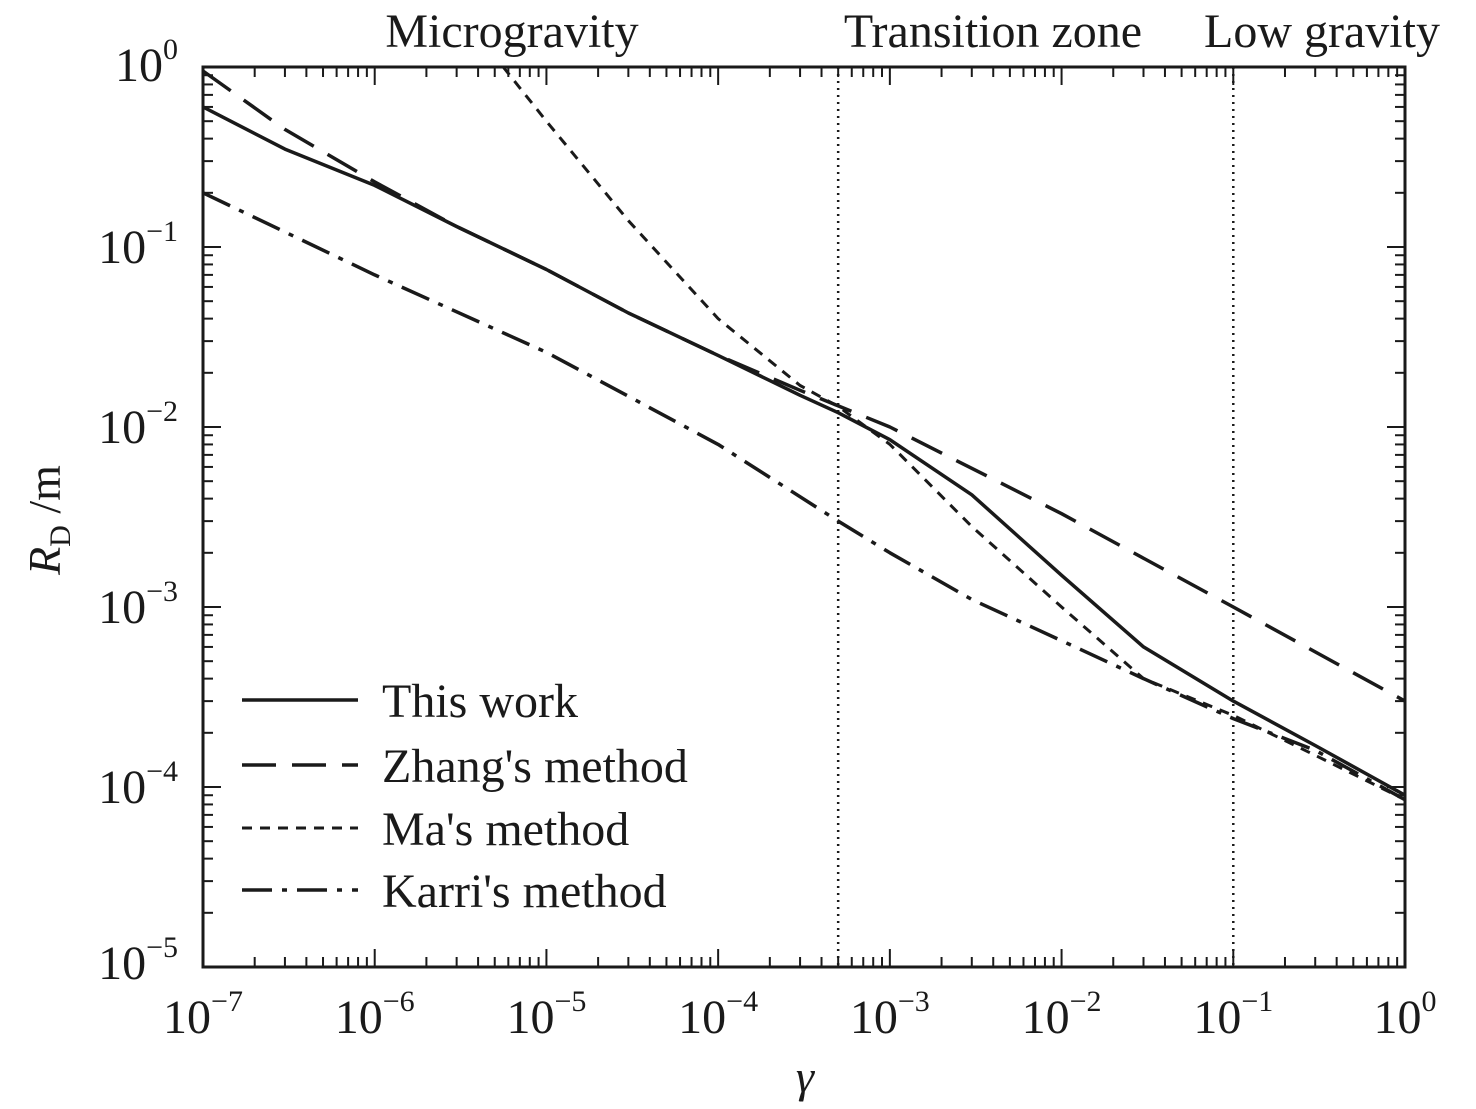  Describe the element at coordinates (480, 701) in the screenshot. I see `legend-label: This work` at that location.